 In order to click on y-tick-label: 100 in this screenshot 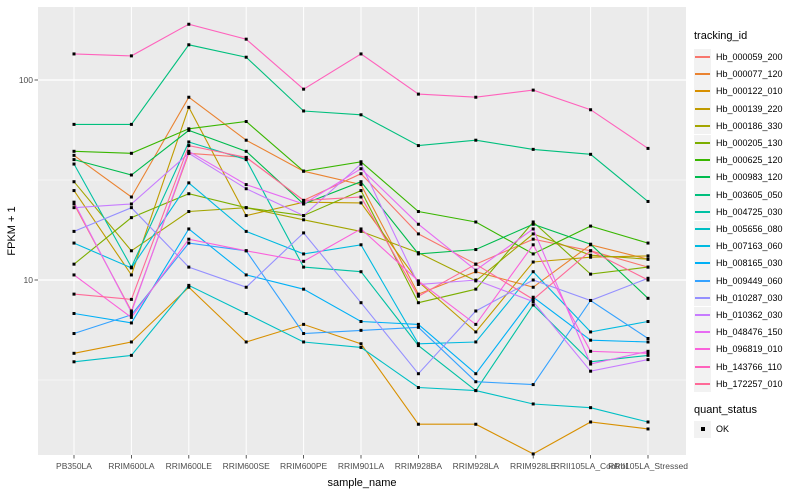, I will do `click(25, 80)`.